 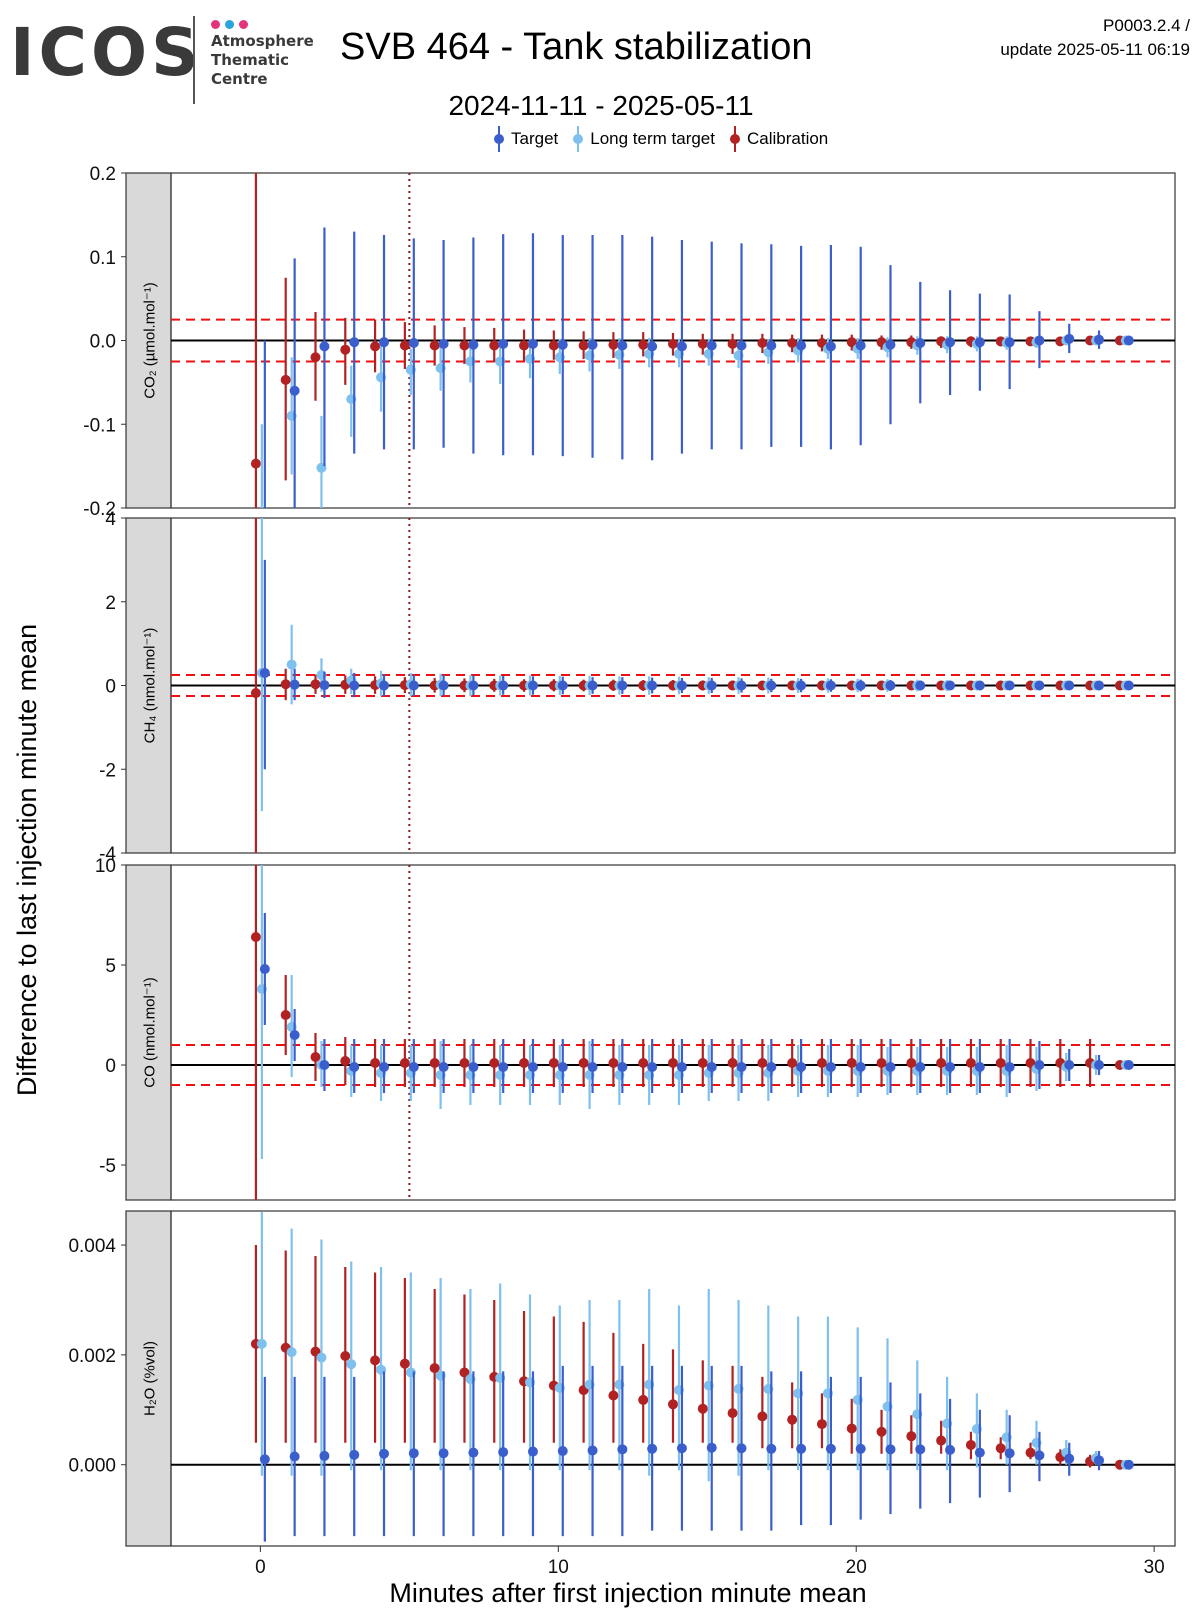 What do you see at coordinates (601, 105) in the screenshot?
I see `date-range-text: 2024-11-11 - 2025-05-11` at bounding box center [601, 105].